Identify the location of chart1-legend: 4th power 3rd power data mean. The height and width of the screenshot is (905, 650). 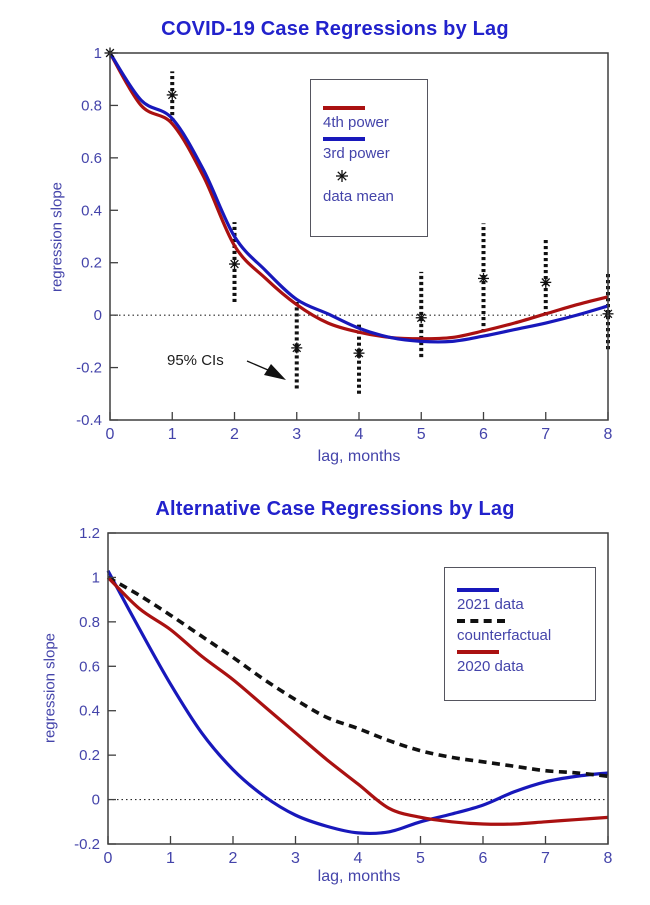
(369, 158).